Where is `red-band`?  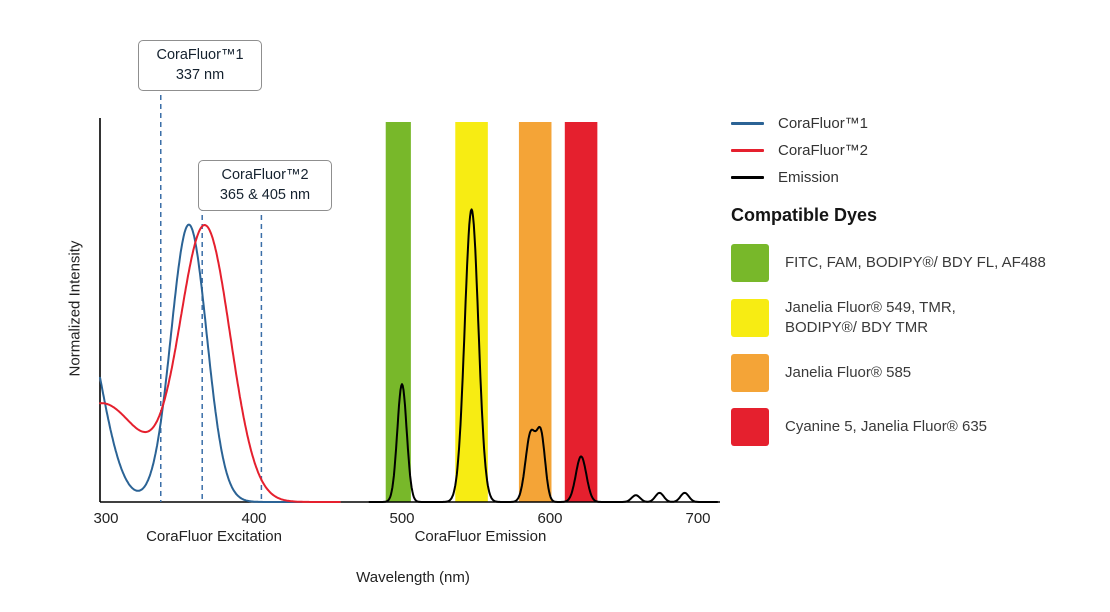 red-band is located at coordinates (581, 312).